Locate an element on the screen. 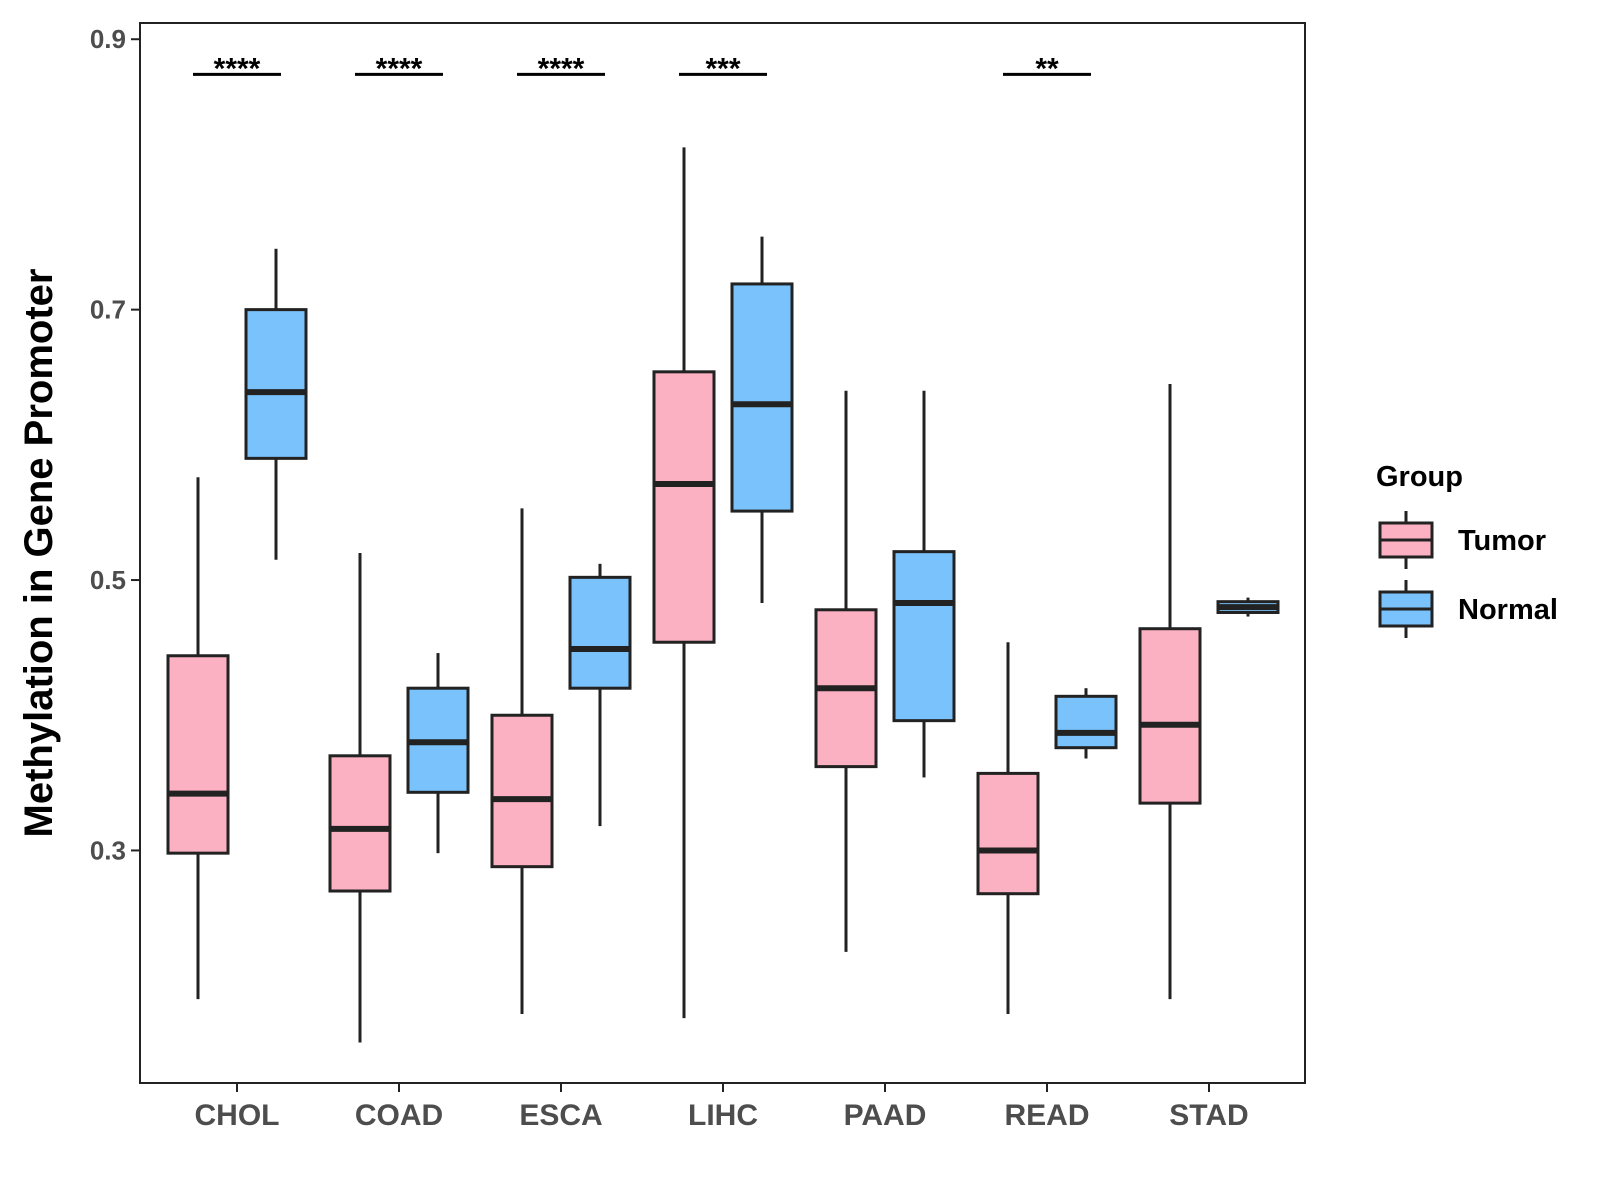  box-normal-coad is located at coordinates (438, 753).